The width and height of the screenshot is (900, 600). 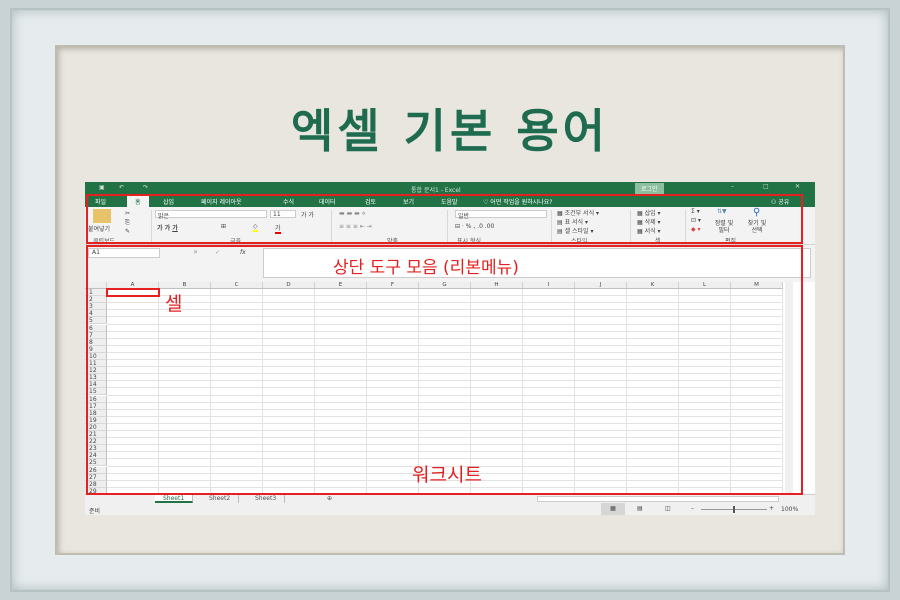 What do you see at coordinates (409, 202) in the screenshot?
I see `tab-view: 보기` at bounding box center [409, 202].